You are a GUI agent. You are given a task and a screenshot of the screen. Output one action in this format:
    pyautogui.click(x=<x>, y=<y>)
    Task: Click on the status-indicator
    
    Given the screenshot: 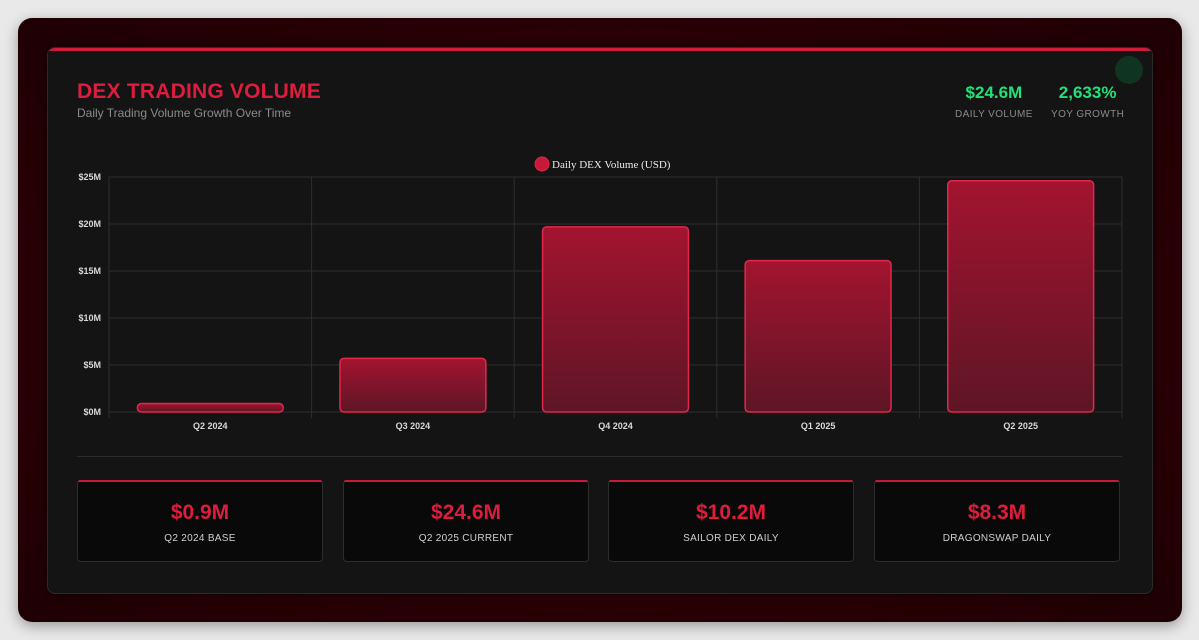 What is the action you would take?
    pyautogui.click(x=1129, y=70)
    